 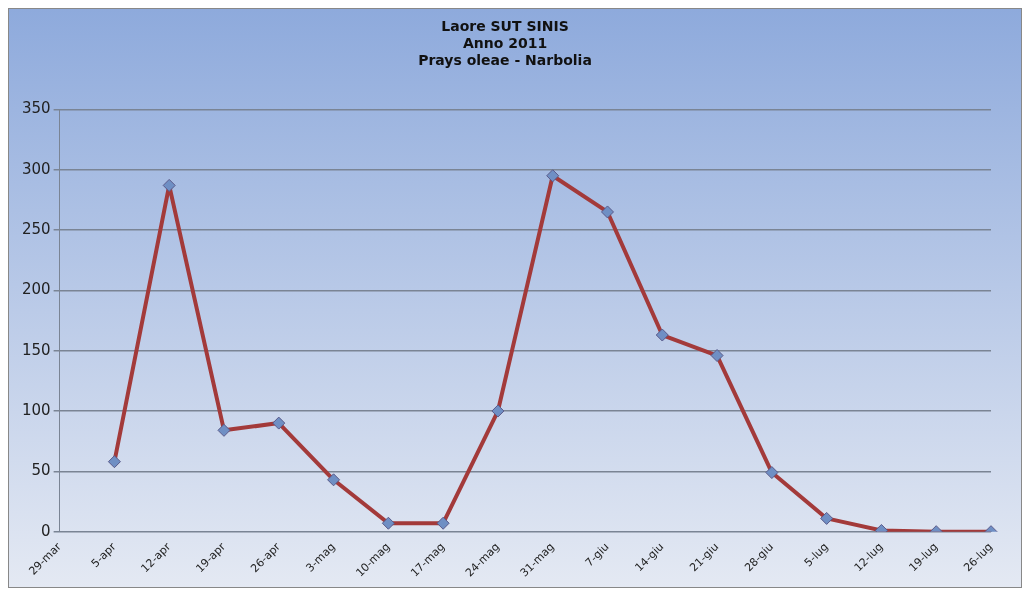 What do you see at coordinates (36, 228) in the screenshot?
I see `y-tick-label: 250` at bounding box center [36, 228].